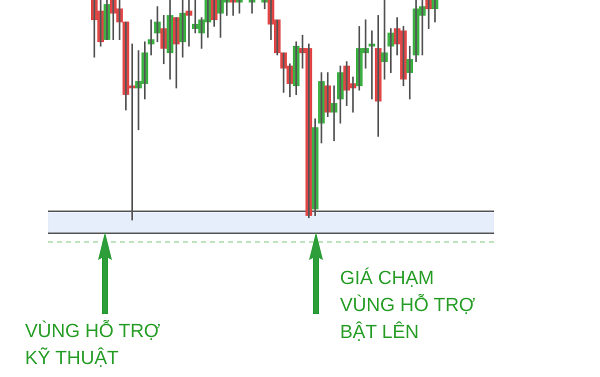 This screenshot has height=377, width=600. I want to click on text: VÙNG HỖ TRỢ KỸ THUẬT, so click(92, 345).